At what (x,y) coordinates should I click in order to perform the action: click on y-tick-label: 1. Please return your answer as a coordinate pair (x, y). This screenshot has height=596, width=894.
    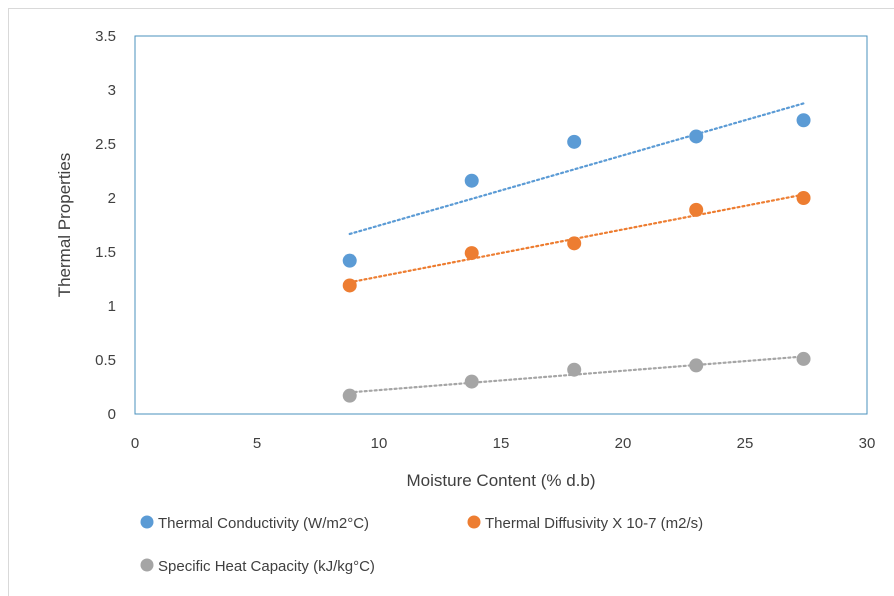
    Looking at the image, I should click on (112, 306).